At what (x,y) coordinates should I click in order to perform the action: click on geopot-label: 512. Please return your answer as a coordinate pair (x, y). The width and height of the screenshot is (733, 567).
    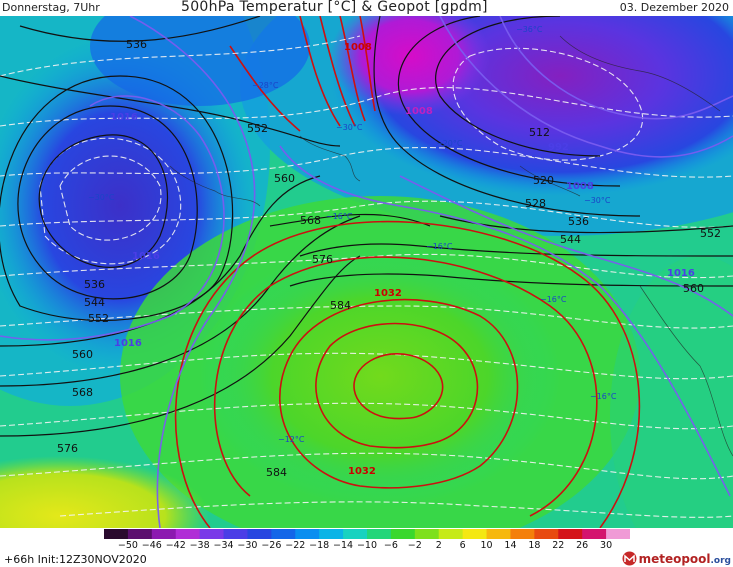
    Looking at the image, I should click on (539, 132).